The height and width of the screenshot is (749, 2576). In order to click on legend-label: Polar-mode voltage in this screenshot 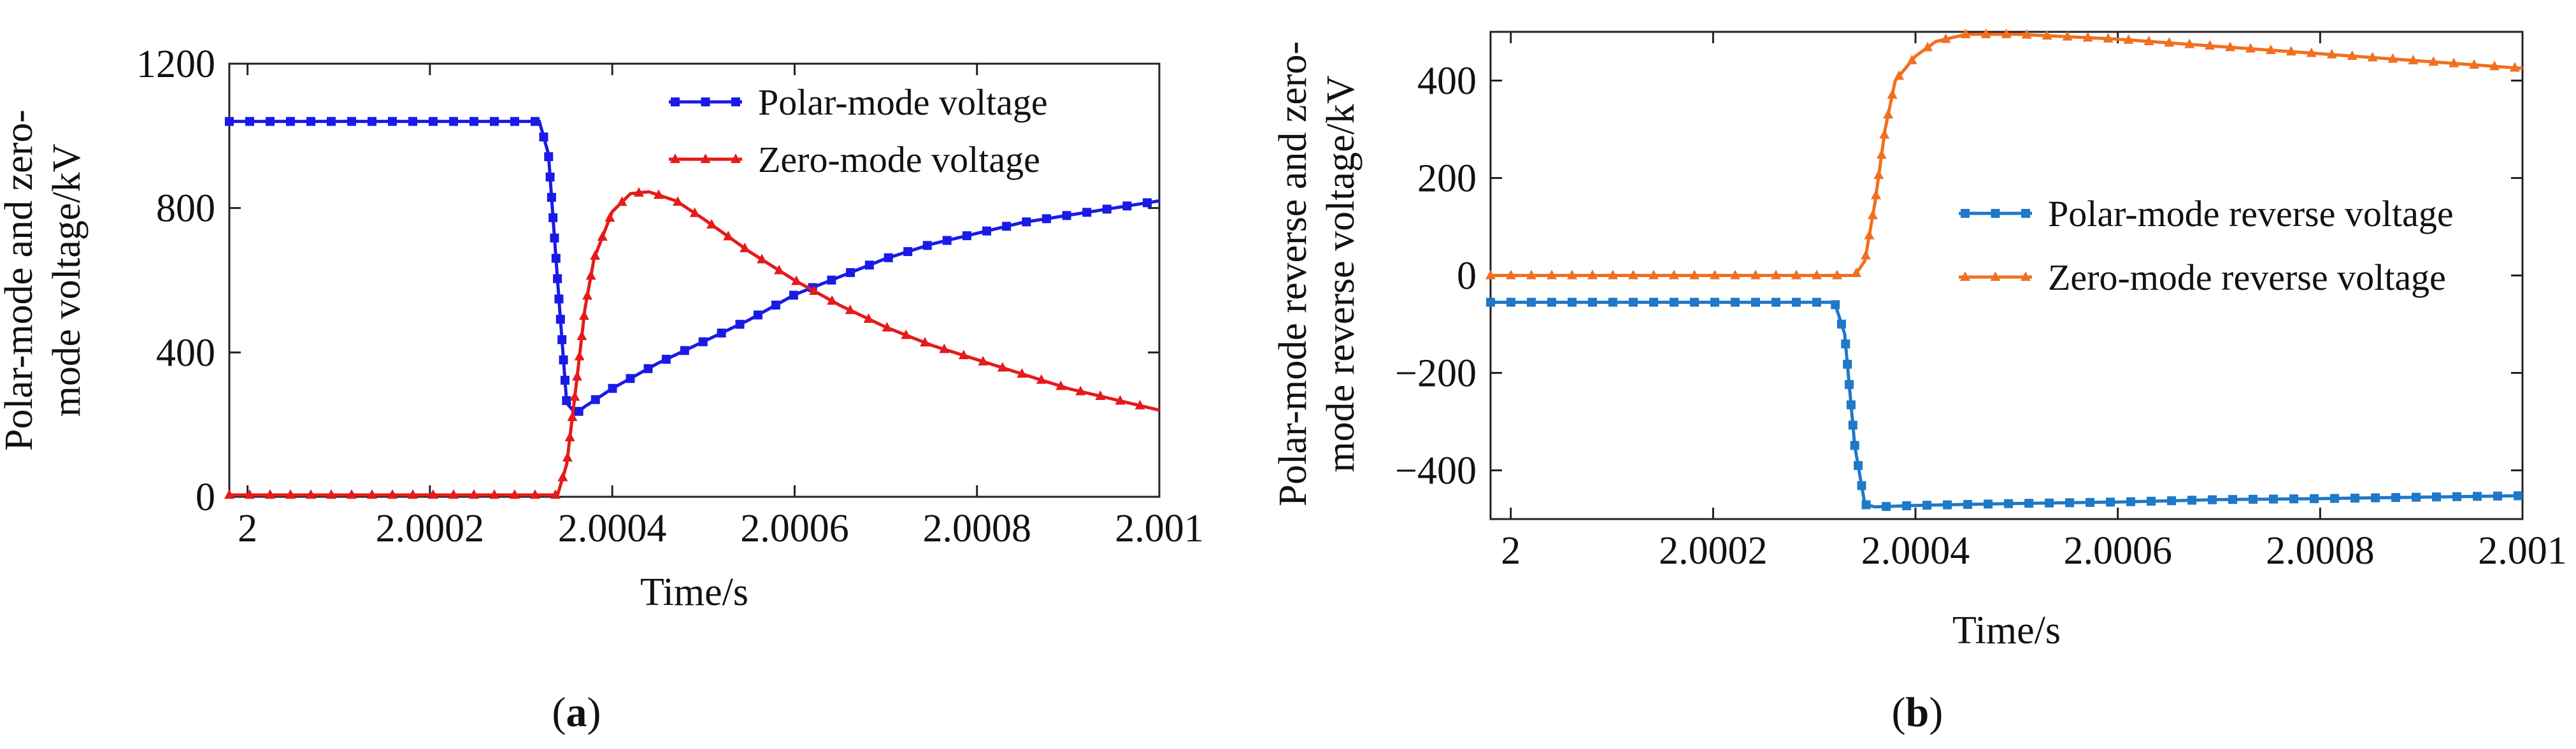, I will do `click(903, 102)`.